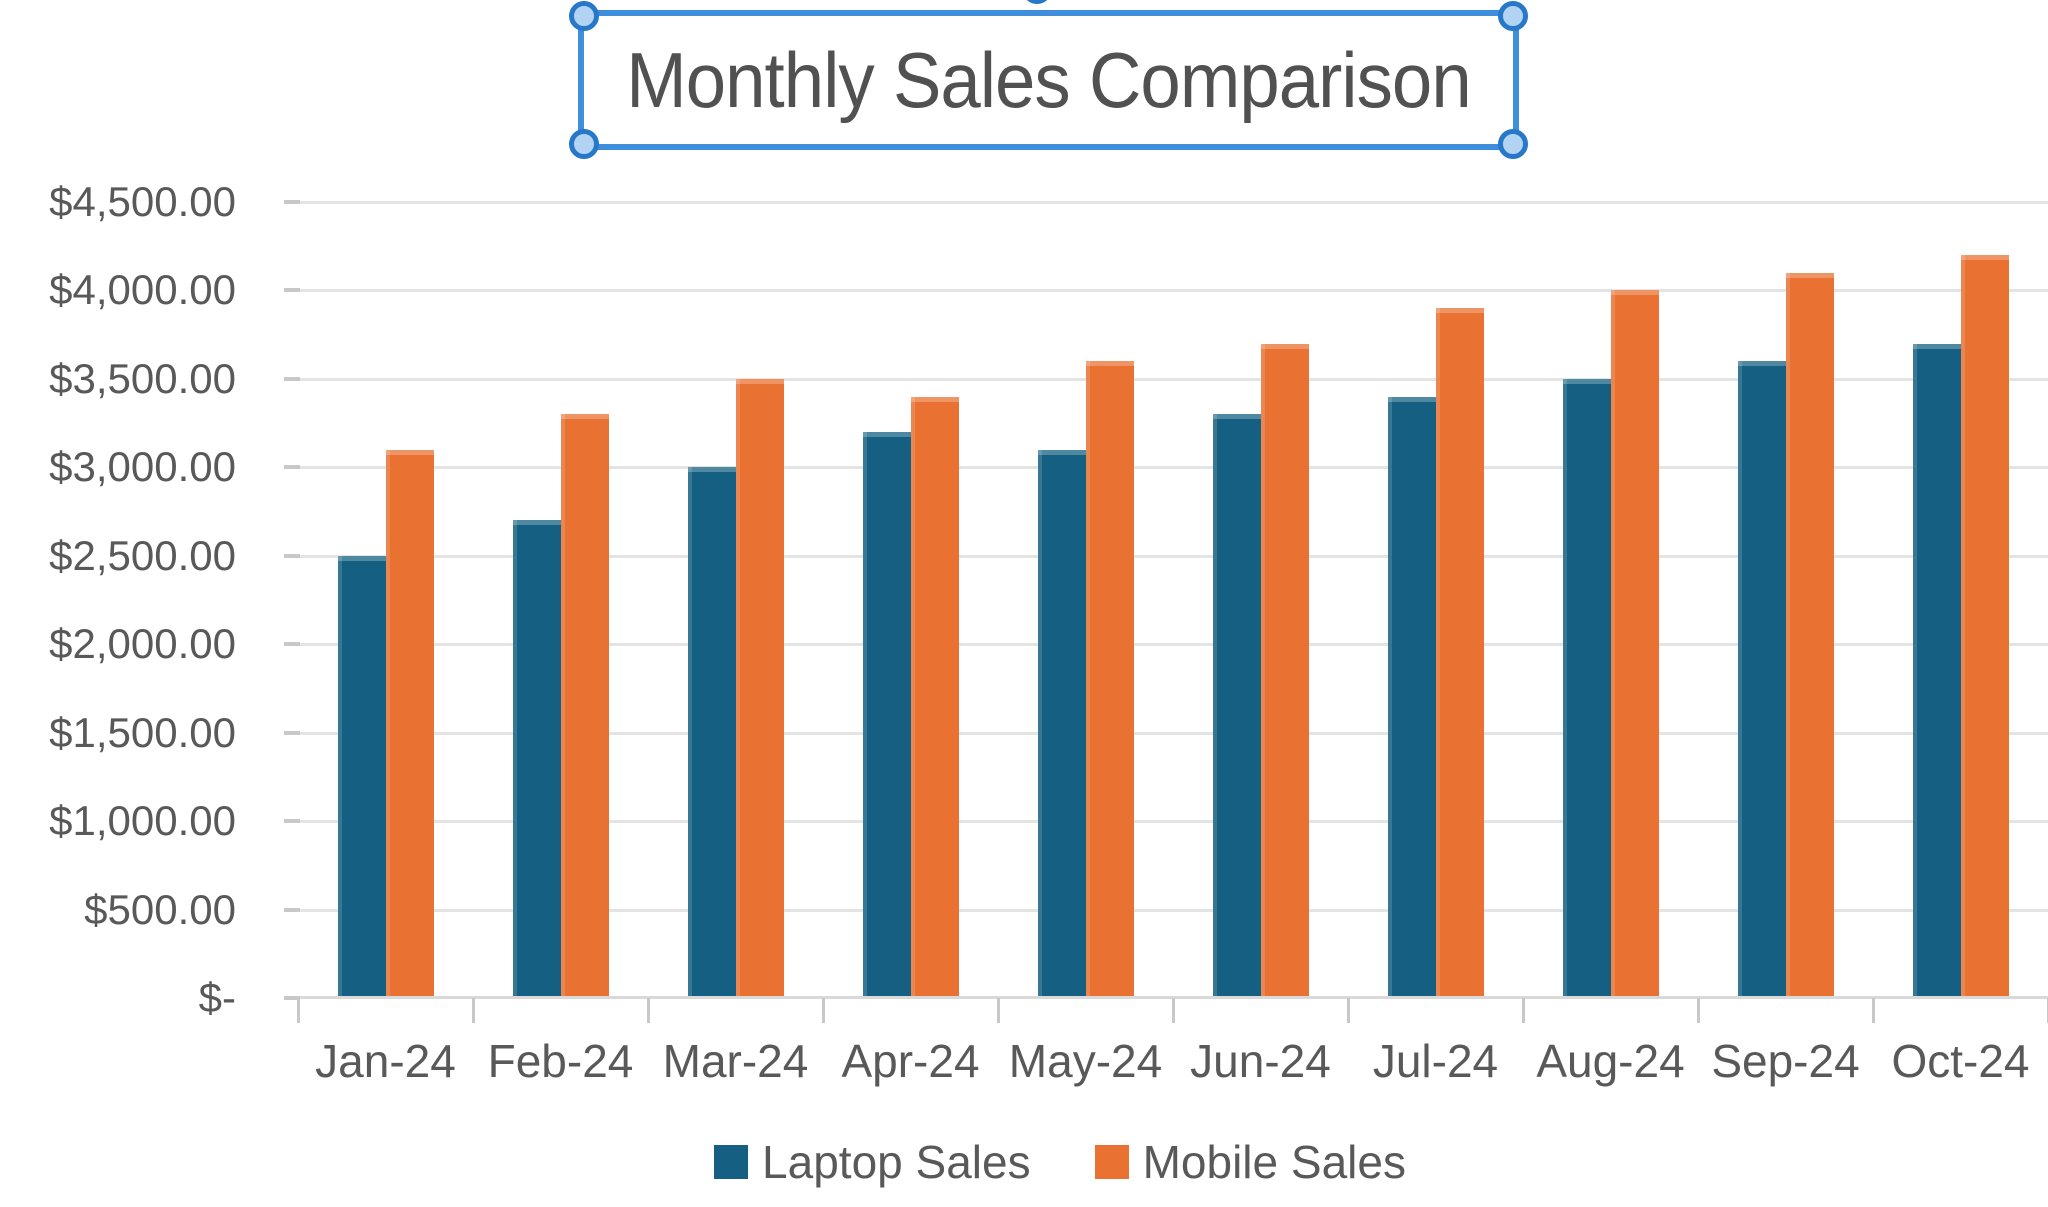 The image size is (2048, 1207). Describe the element at coordinates (142, 378) in the screenshot. I see `y-axis-label-3500: $3,500.00` at that location.